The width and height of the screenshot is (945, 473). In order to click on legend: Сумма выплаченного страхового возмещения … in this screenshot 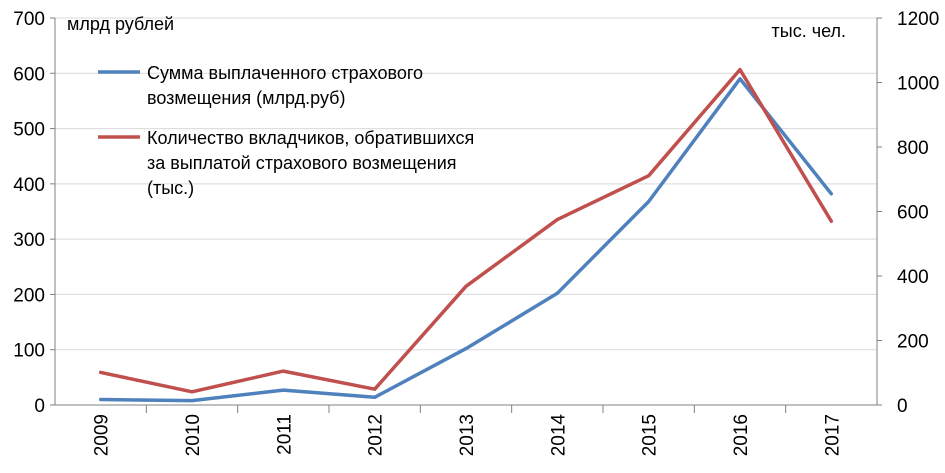, I will do `click(286, 130)`.